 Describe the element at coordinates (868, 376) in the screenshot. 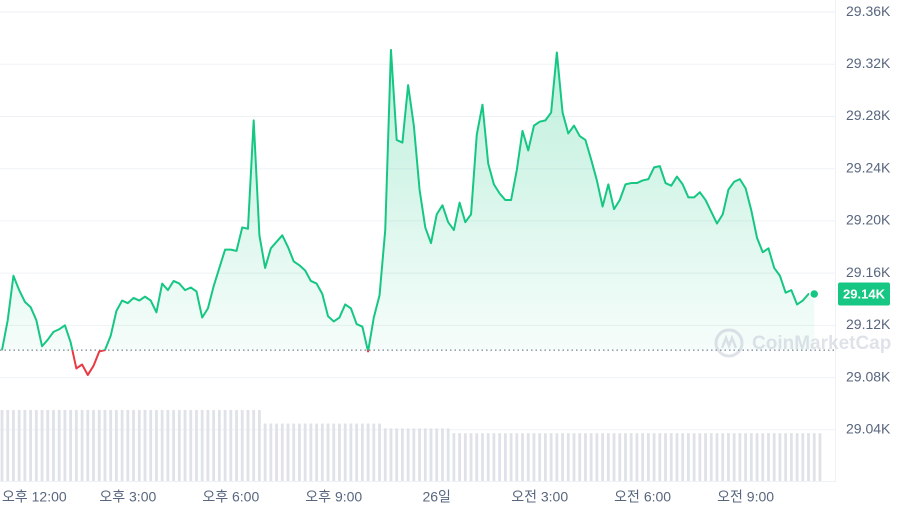

I see `y-tick-label: 29.08K` at that location.